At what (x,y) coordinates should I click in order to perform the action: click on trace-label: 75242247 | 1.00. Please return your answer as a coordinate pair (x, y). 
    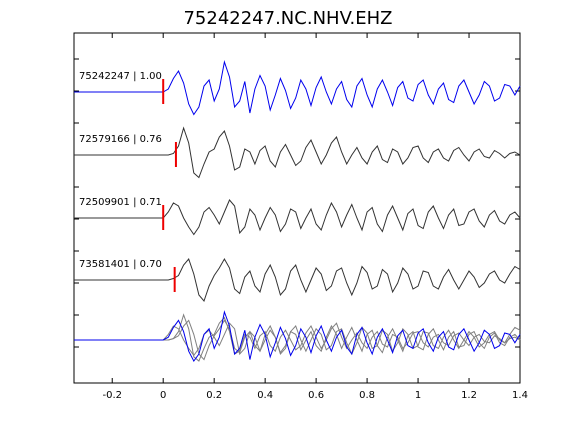
    Looking at the image, I should click on (120, 76).